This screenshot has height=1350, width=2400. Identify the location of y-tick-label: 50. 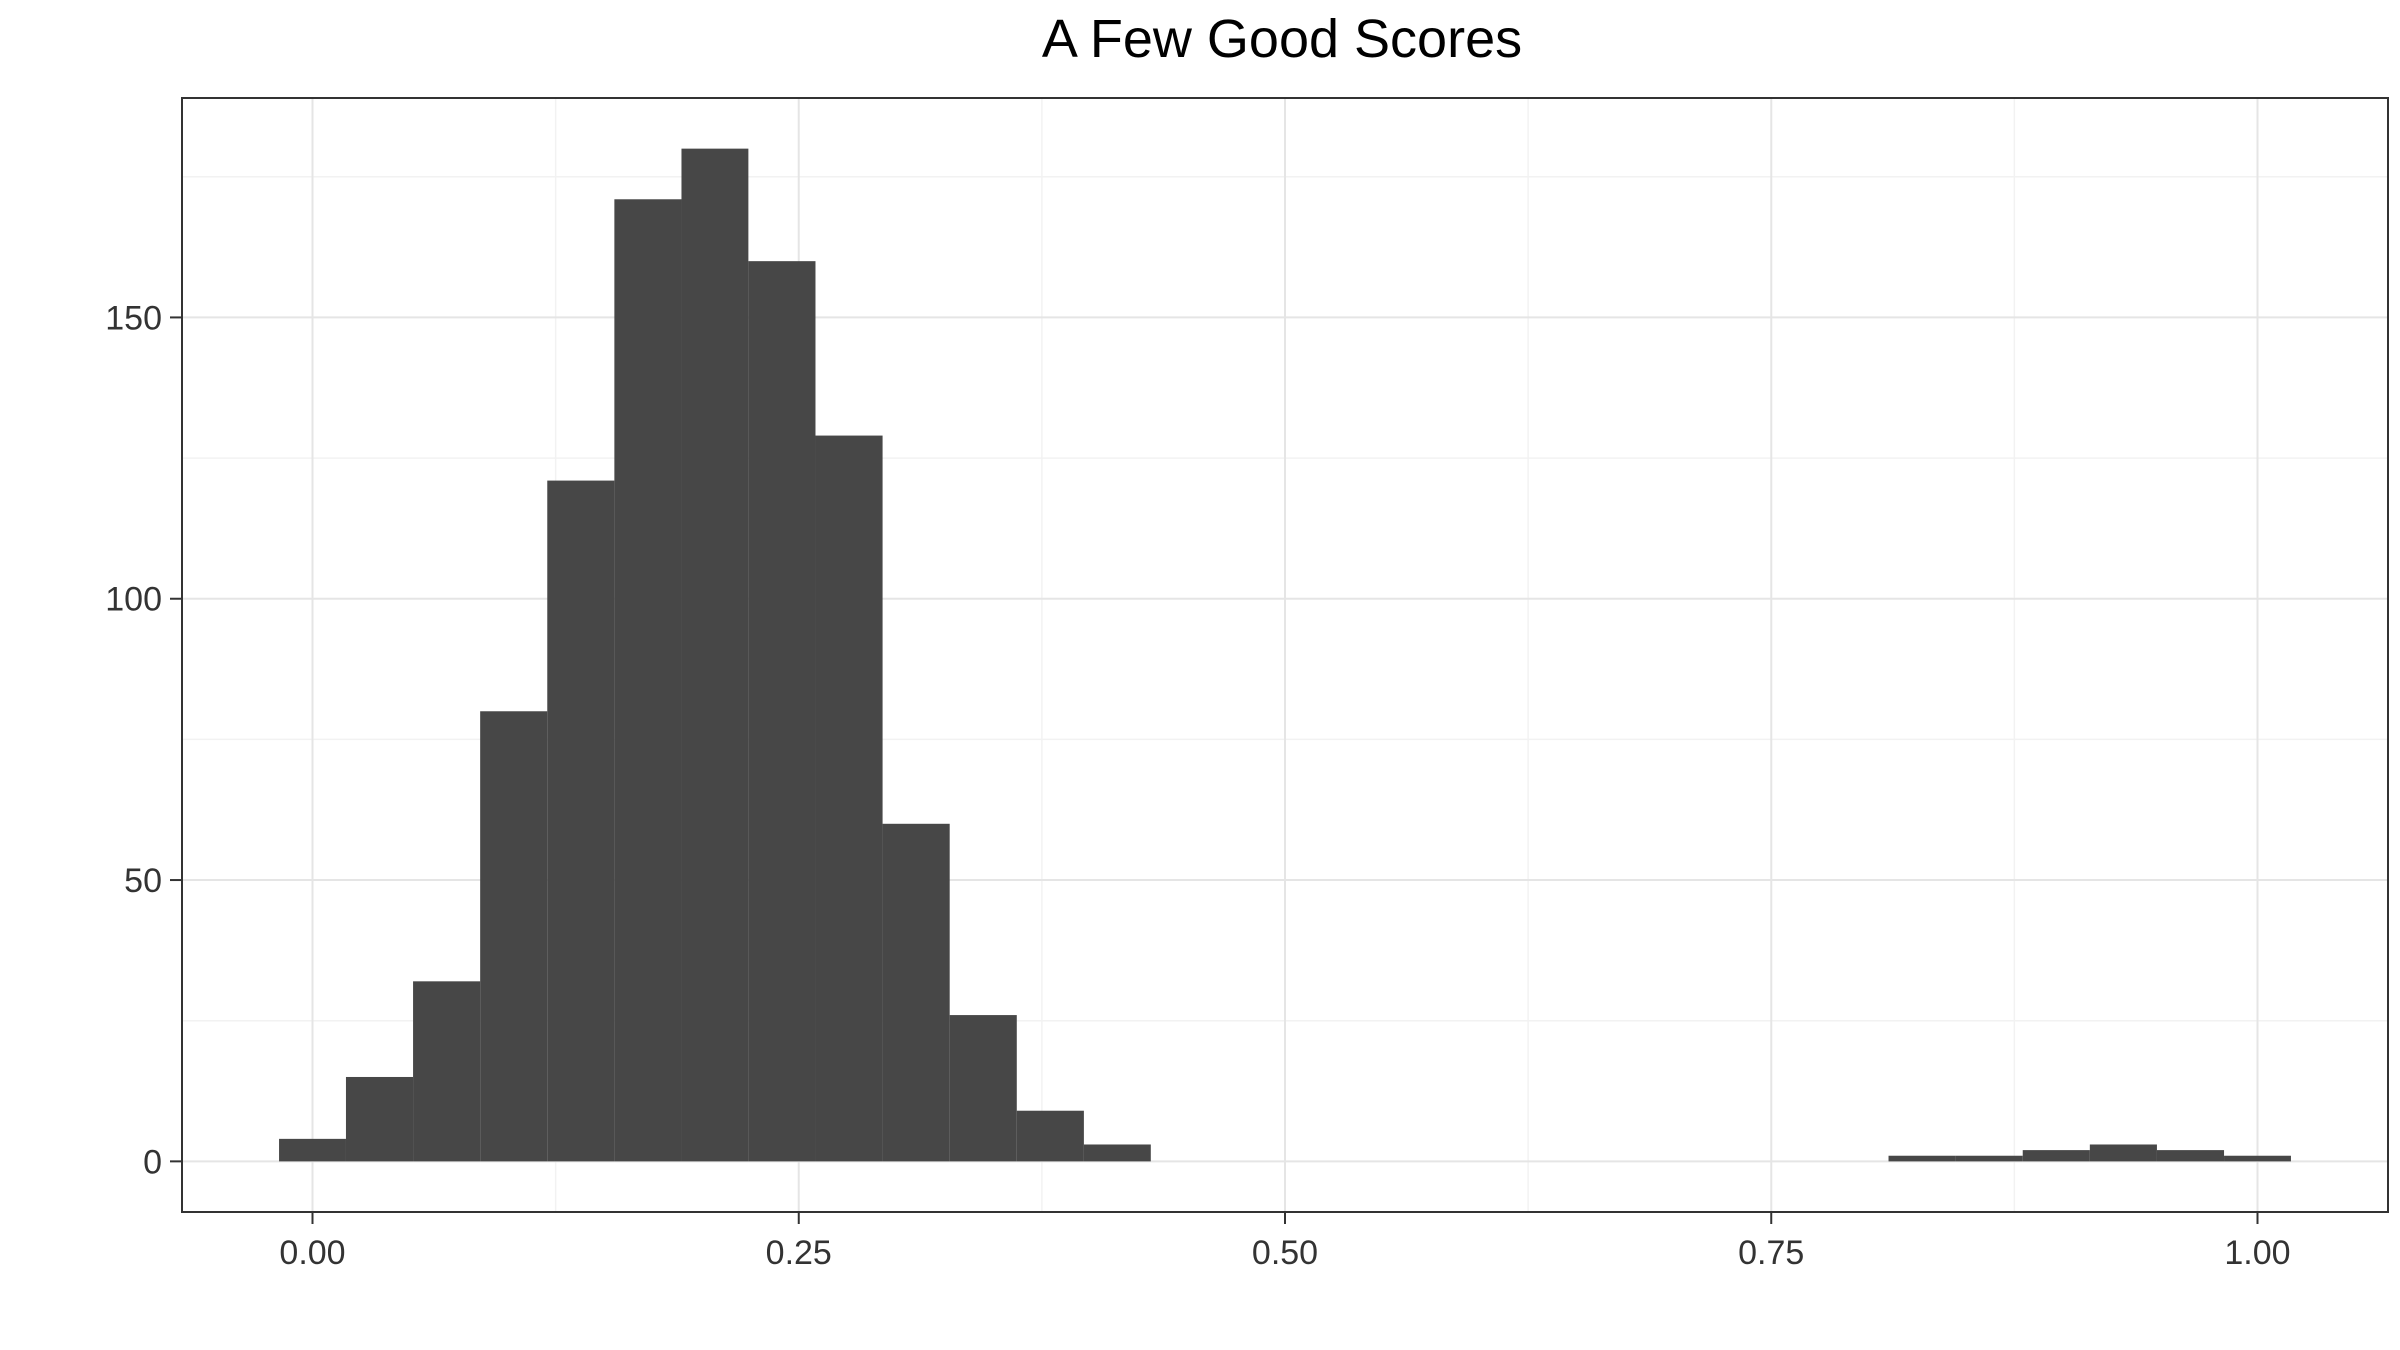
(143, 881).